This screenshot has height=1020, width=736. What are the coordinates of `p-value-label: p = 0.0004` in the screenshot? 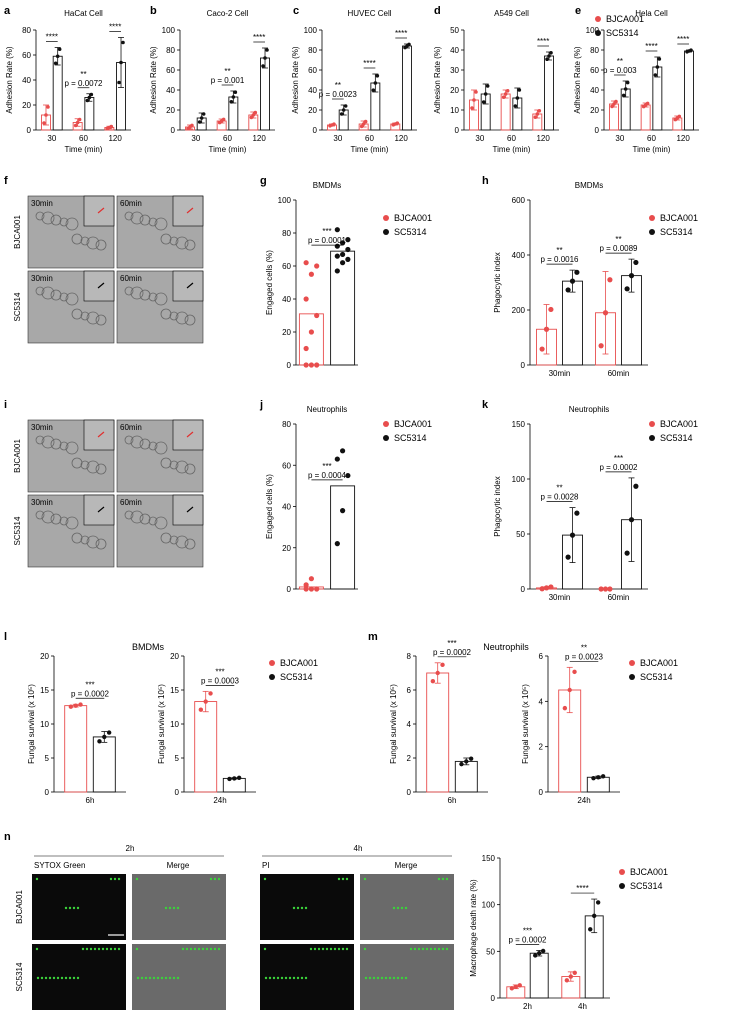 It's located at (327, 475).